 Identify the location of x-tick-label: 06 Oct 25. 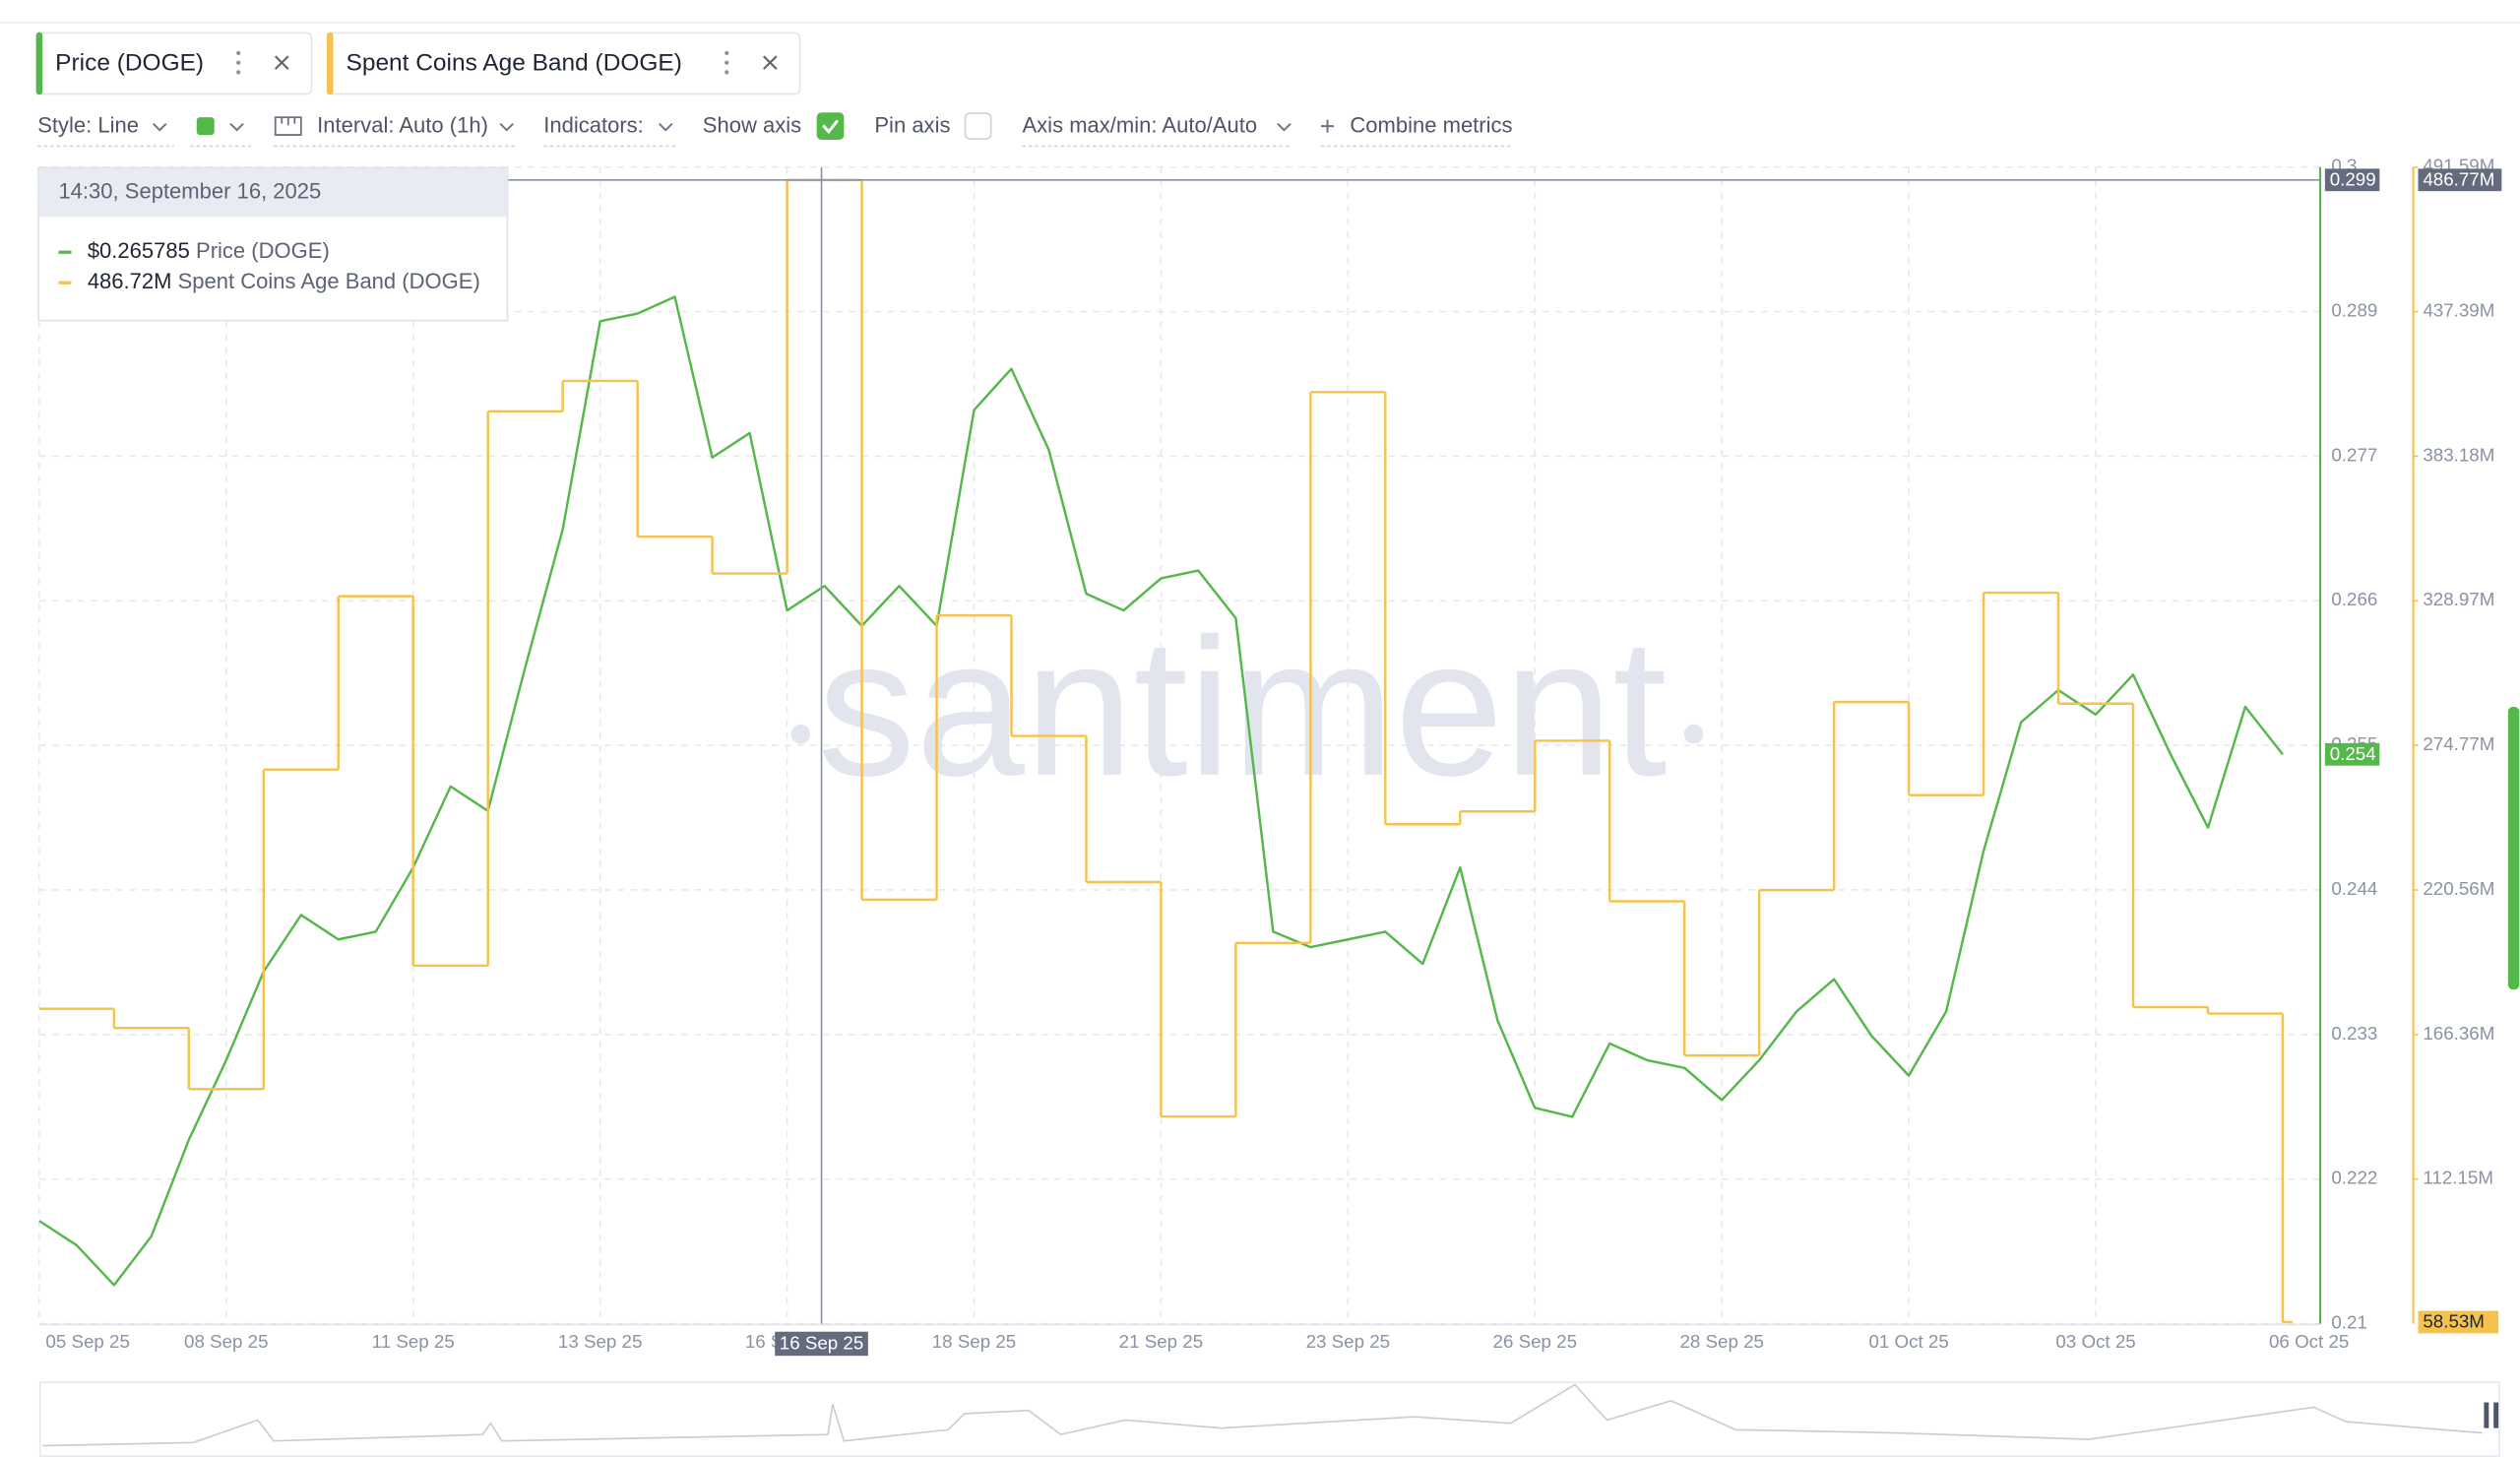
(2309, 1341).